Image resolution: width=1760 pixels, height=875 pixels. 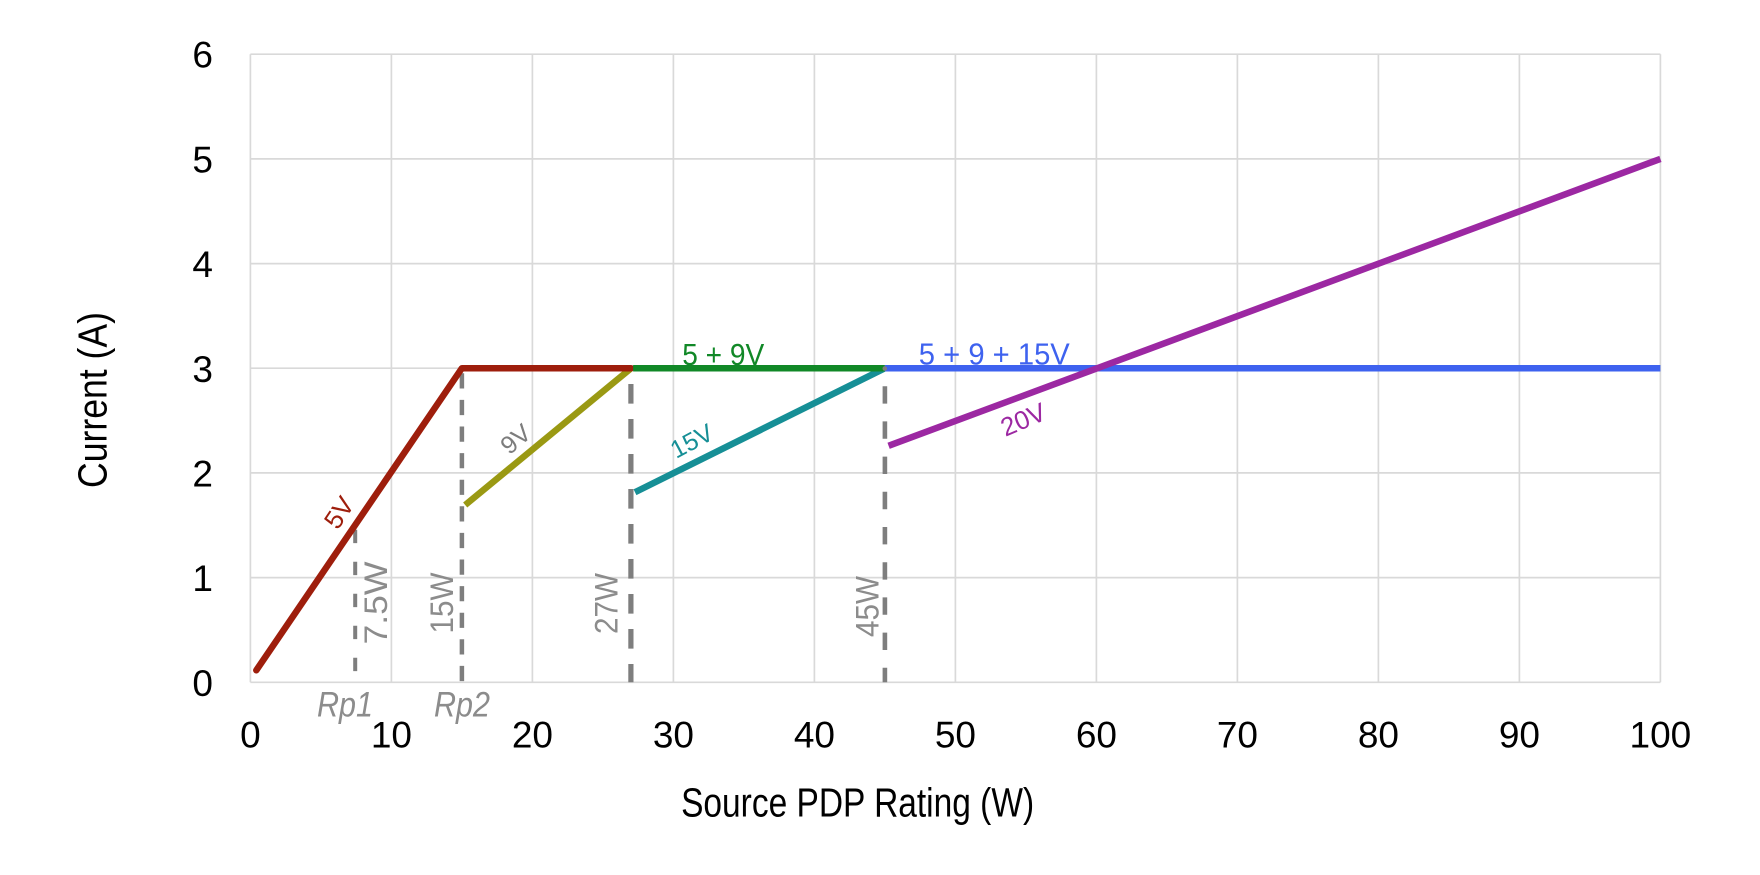 I want to click on svg-text: Current (A), so click(x=93, y=400).